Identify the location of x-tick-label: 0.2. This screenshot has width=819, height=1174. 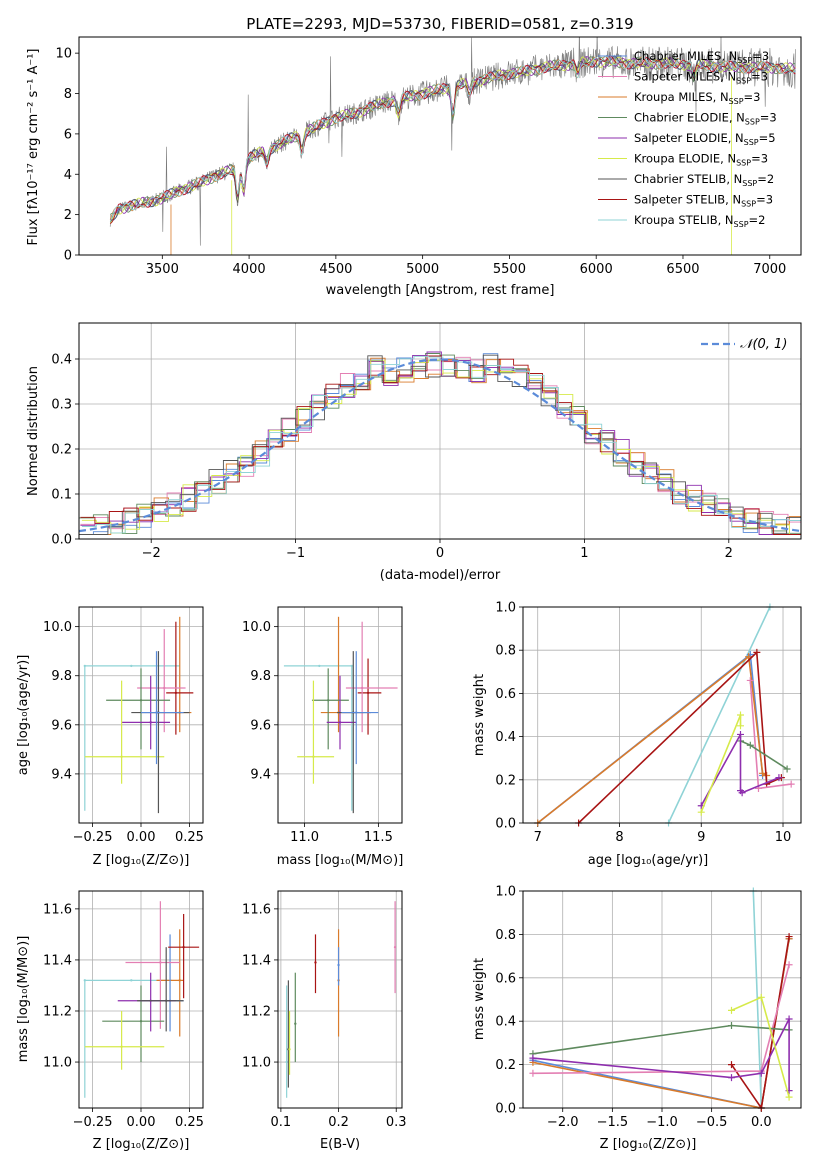
(338, 1122).